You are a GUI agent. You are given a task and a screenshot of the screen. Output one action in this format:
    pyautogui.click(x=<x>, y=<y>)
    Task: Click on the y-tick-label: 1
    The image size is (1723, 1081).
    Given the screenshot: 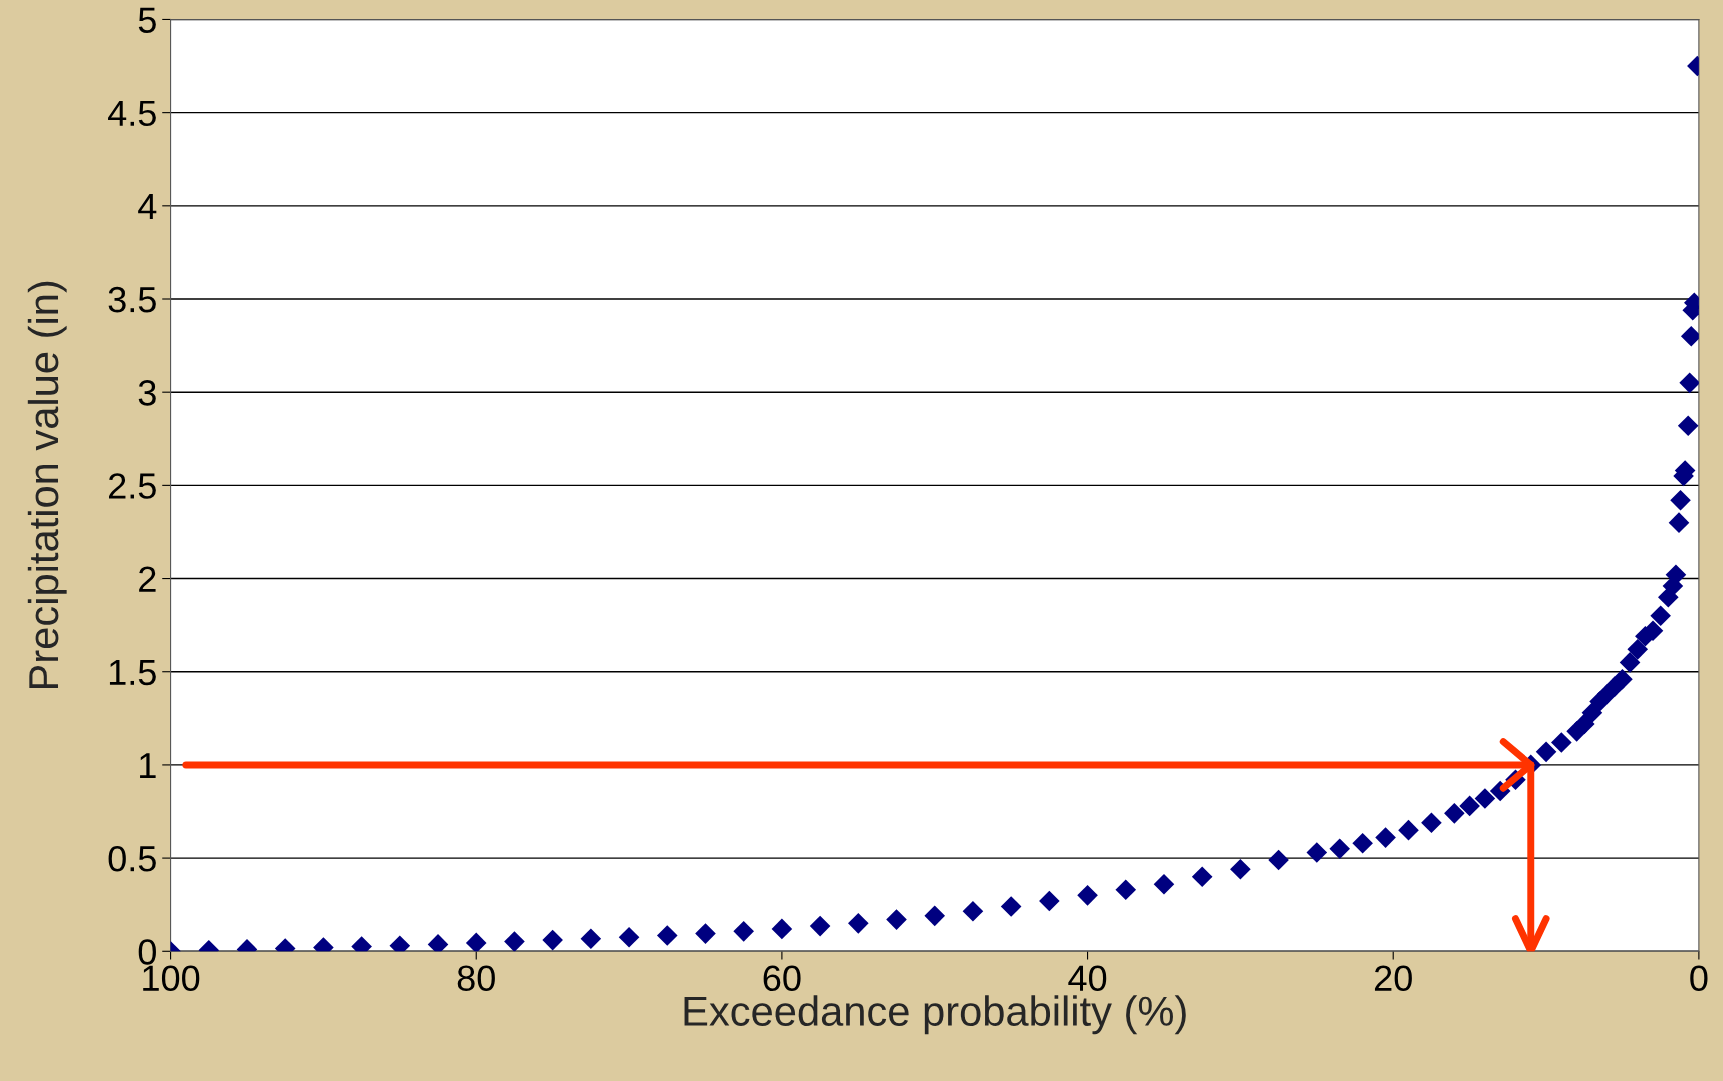 What is the action you would take?
    pyautogui.click(x=148, y=765)
    